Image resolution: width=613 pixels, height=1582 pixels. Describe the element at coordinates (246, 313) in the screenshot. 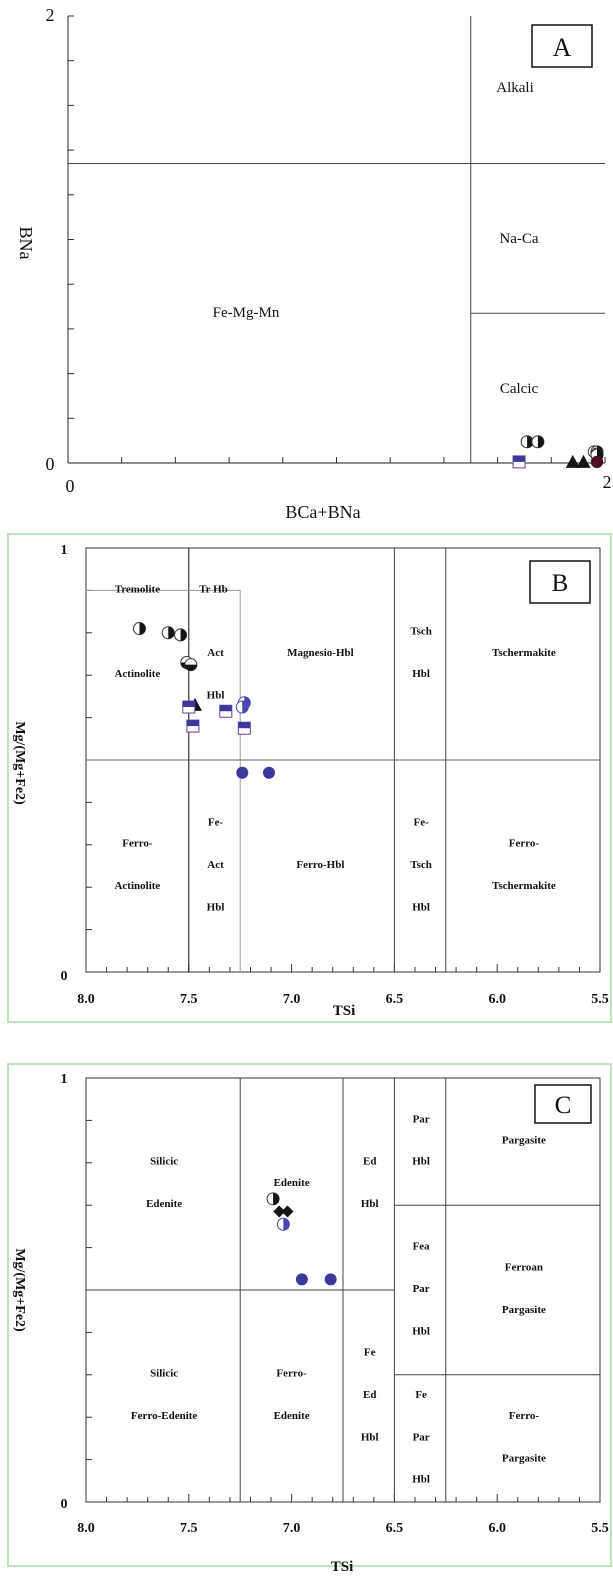

I see `field-label-fe-mg-mn: Fe-Mg-Mn` at that location.